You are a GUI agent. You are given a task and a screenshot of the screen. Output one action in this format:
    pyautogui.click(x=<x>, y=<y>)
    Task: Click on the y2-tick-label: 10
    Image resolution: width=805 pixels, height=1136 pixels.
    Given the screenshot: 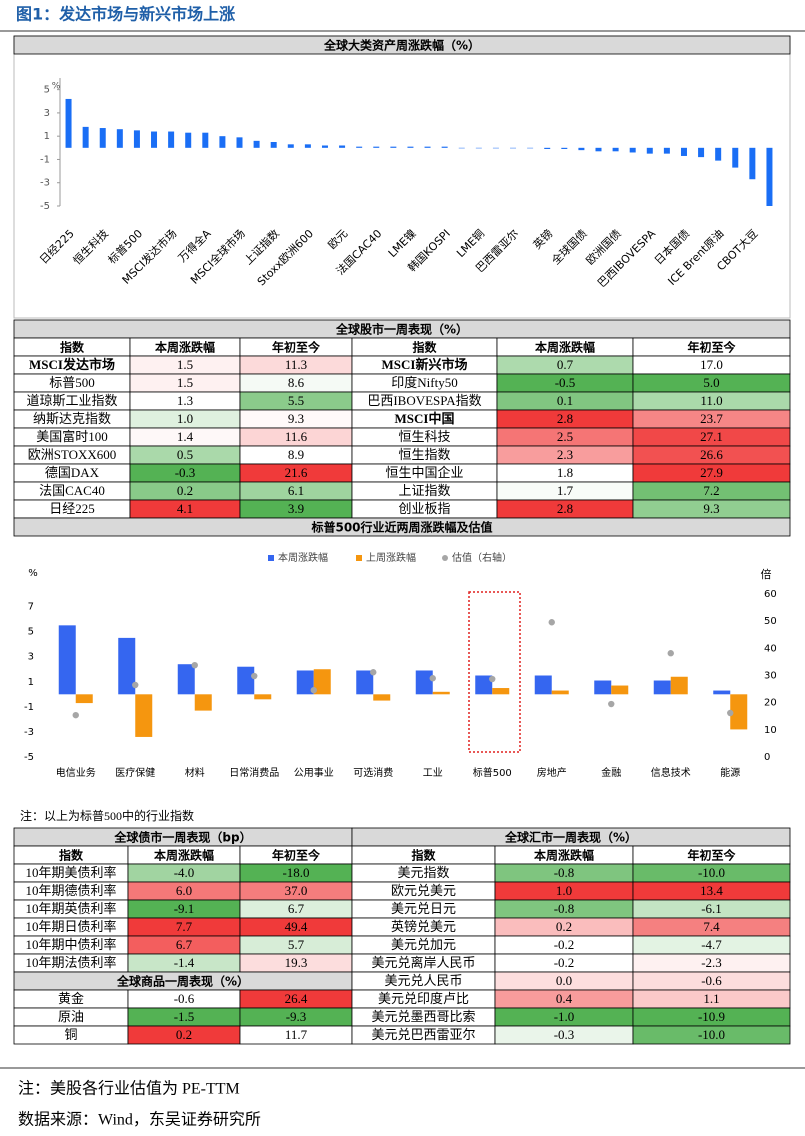 What is the action you would take?
    pyautogui.click(x=770, y=730)
    